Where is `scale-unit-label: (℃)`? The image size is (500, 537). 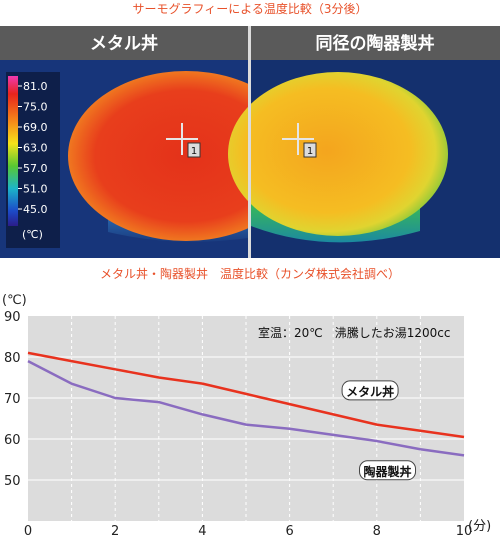
scale-unit-label: (℃) is located at coordinates (32, 234).